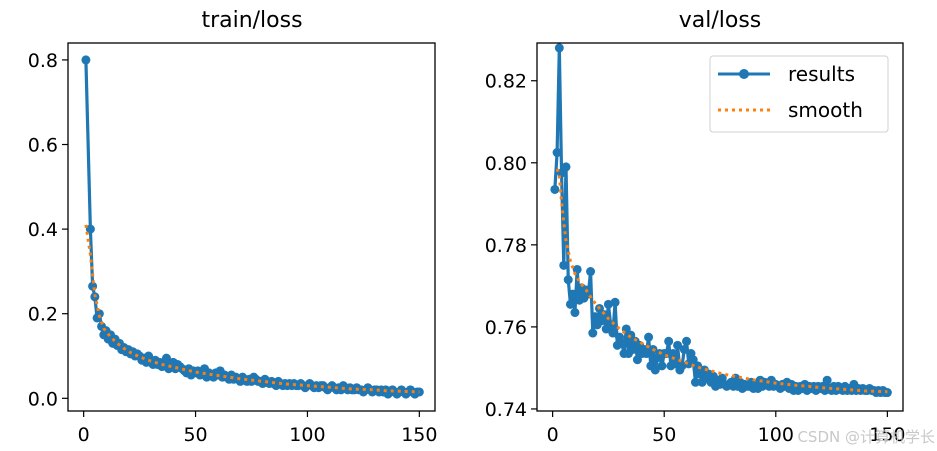 The height and width of the screenshot is (451, 937). Describe the element at coordinates (506, 328) in the screenshot. I see `val-loss-ytick-label: 0.76` at that location.